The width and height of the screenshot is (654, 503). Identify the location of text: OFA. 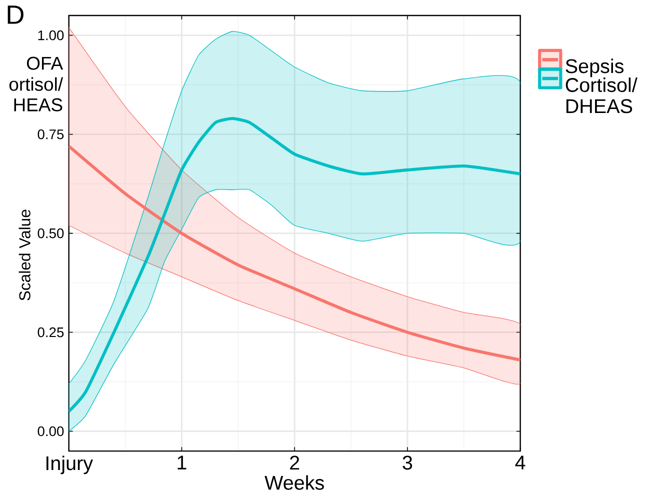
(45, 63).